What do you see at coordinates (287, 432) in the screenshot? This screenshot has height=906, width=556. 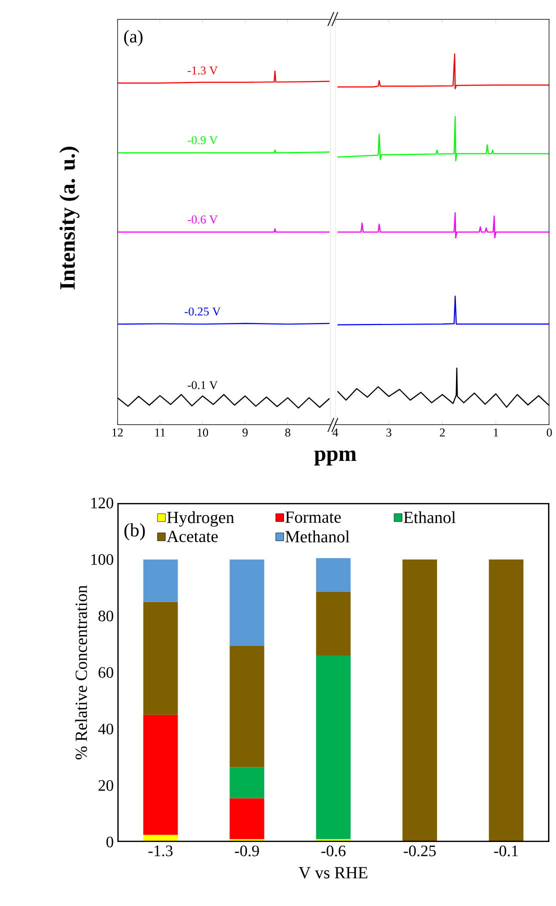 I see `x-tick-label: 8` at bounding box center [287, 432].